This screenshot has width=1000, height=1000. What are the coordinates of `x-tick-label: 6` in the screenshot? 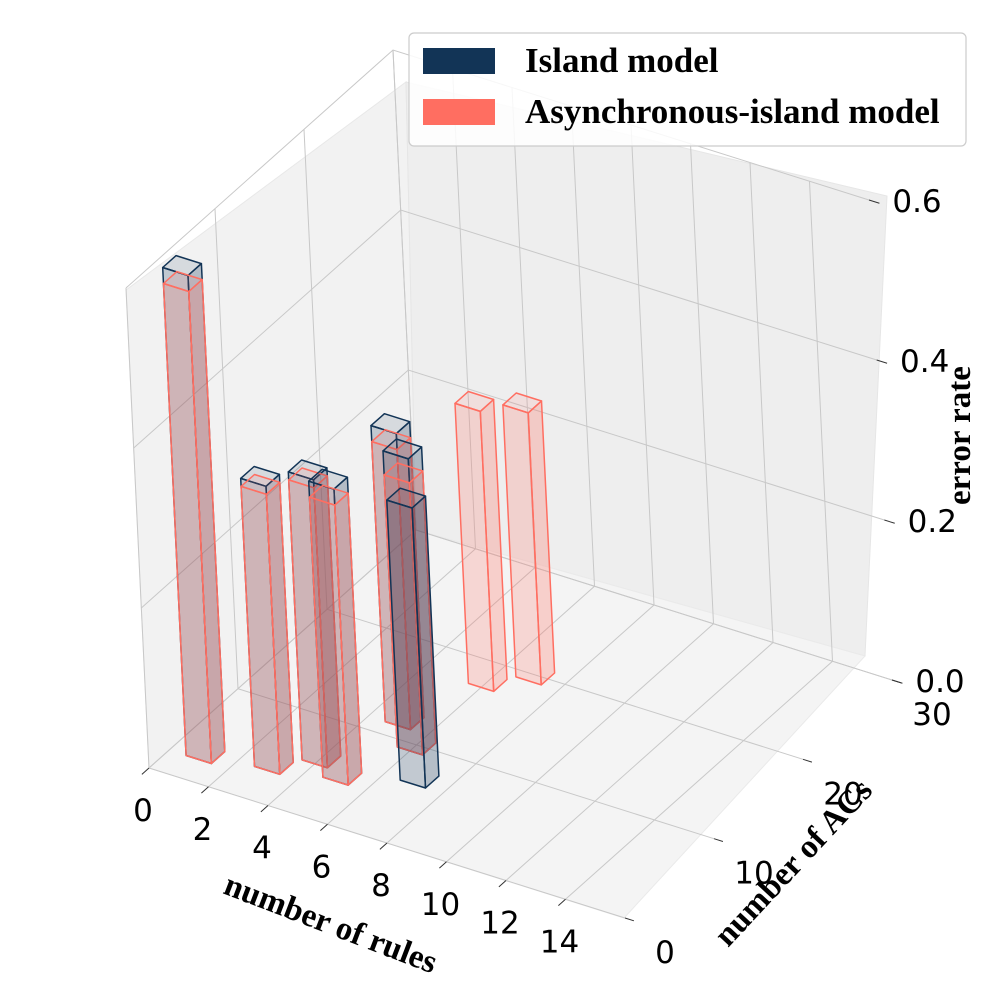 It's located at (322, 867).